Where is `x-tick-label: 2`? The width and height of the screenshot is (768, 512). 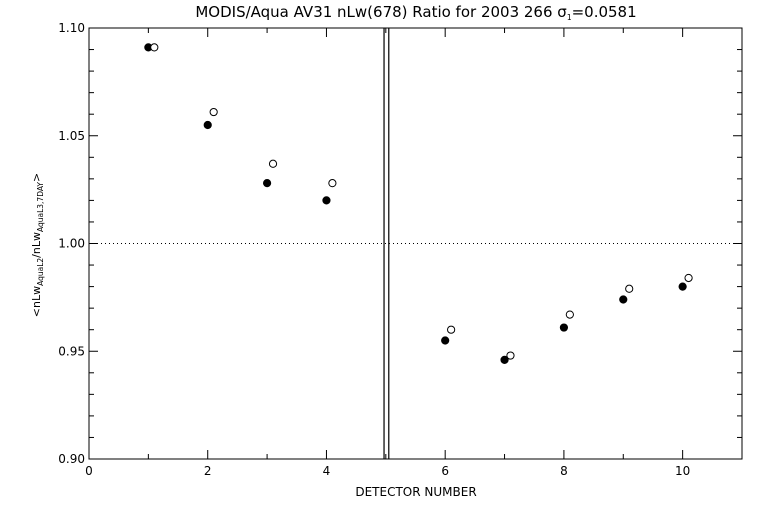 x-tick-label: 2 is located at coordinates (208, 471).